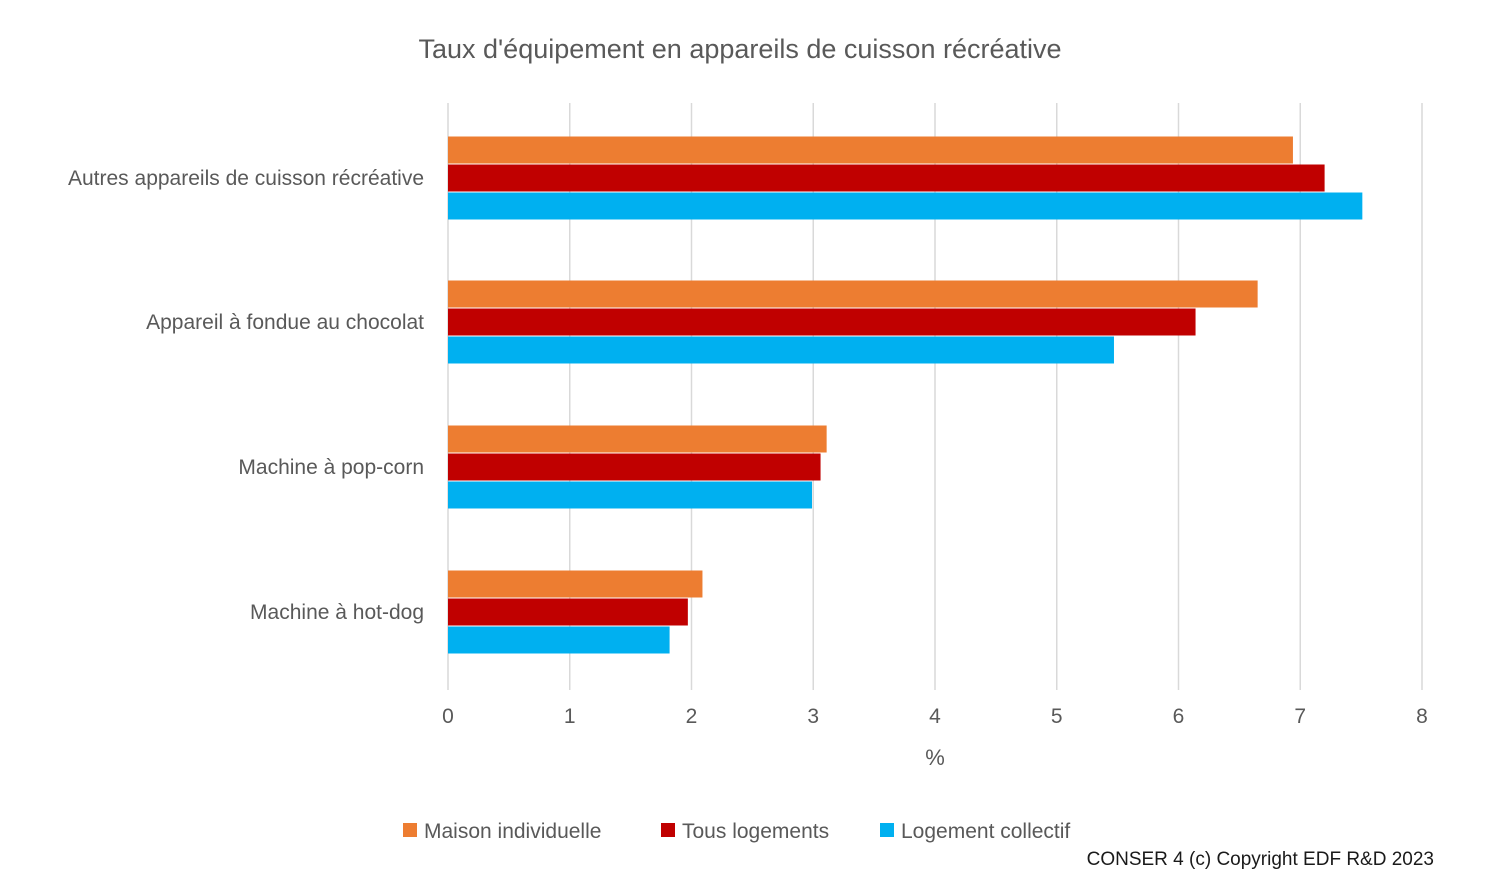 This screenshot has width=1500, height=890. Describe the element at coordinates (285, 322) in the screenshot. I see `category-label-1: Appareil à fondue au chocolat` at that location.